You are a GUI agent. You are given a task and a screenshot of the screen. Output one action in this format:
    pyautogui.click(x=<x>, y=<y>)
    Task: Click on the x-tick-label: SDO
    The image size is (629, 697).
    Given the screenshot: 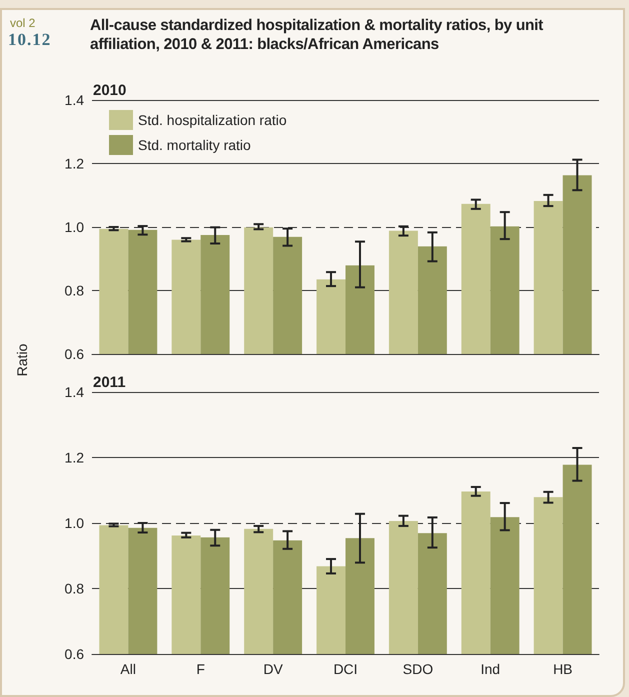 What is the action you would take?
    pyautogui.click(x=418, y=669)
    